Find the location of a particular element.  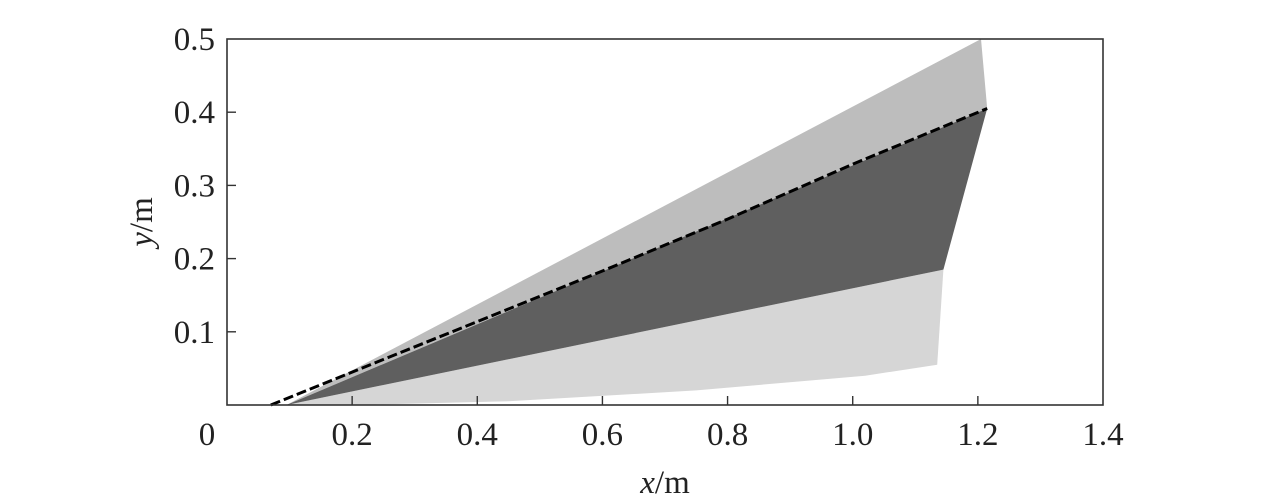

x-tick-label: 1.0 is located at coordinates (852, 435).